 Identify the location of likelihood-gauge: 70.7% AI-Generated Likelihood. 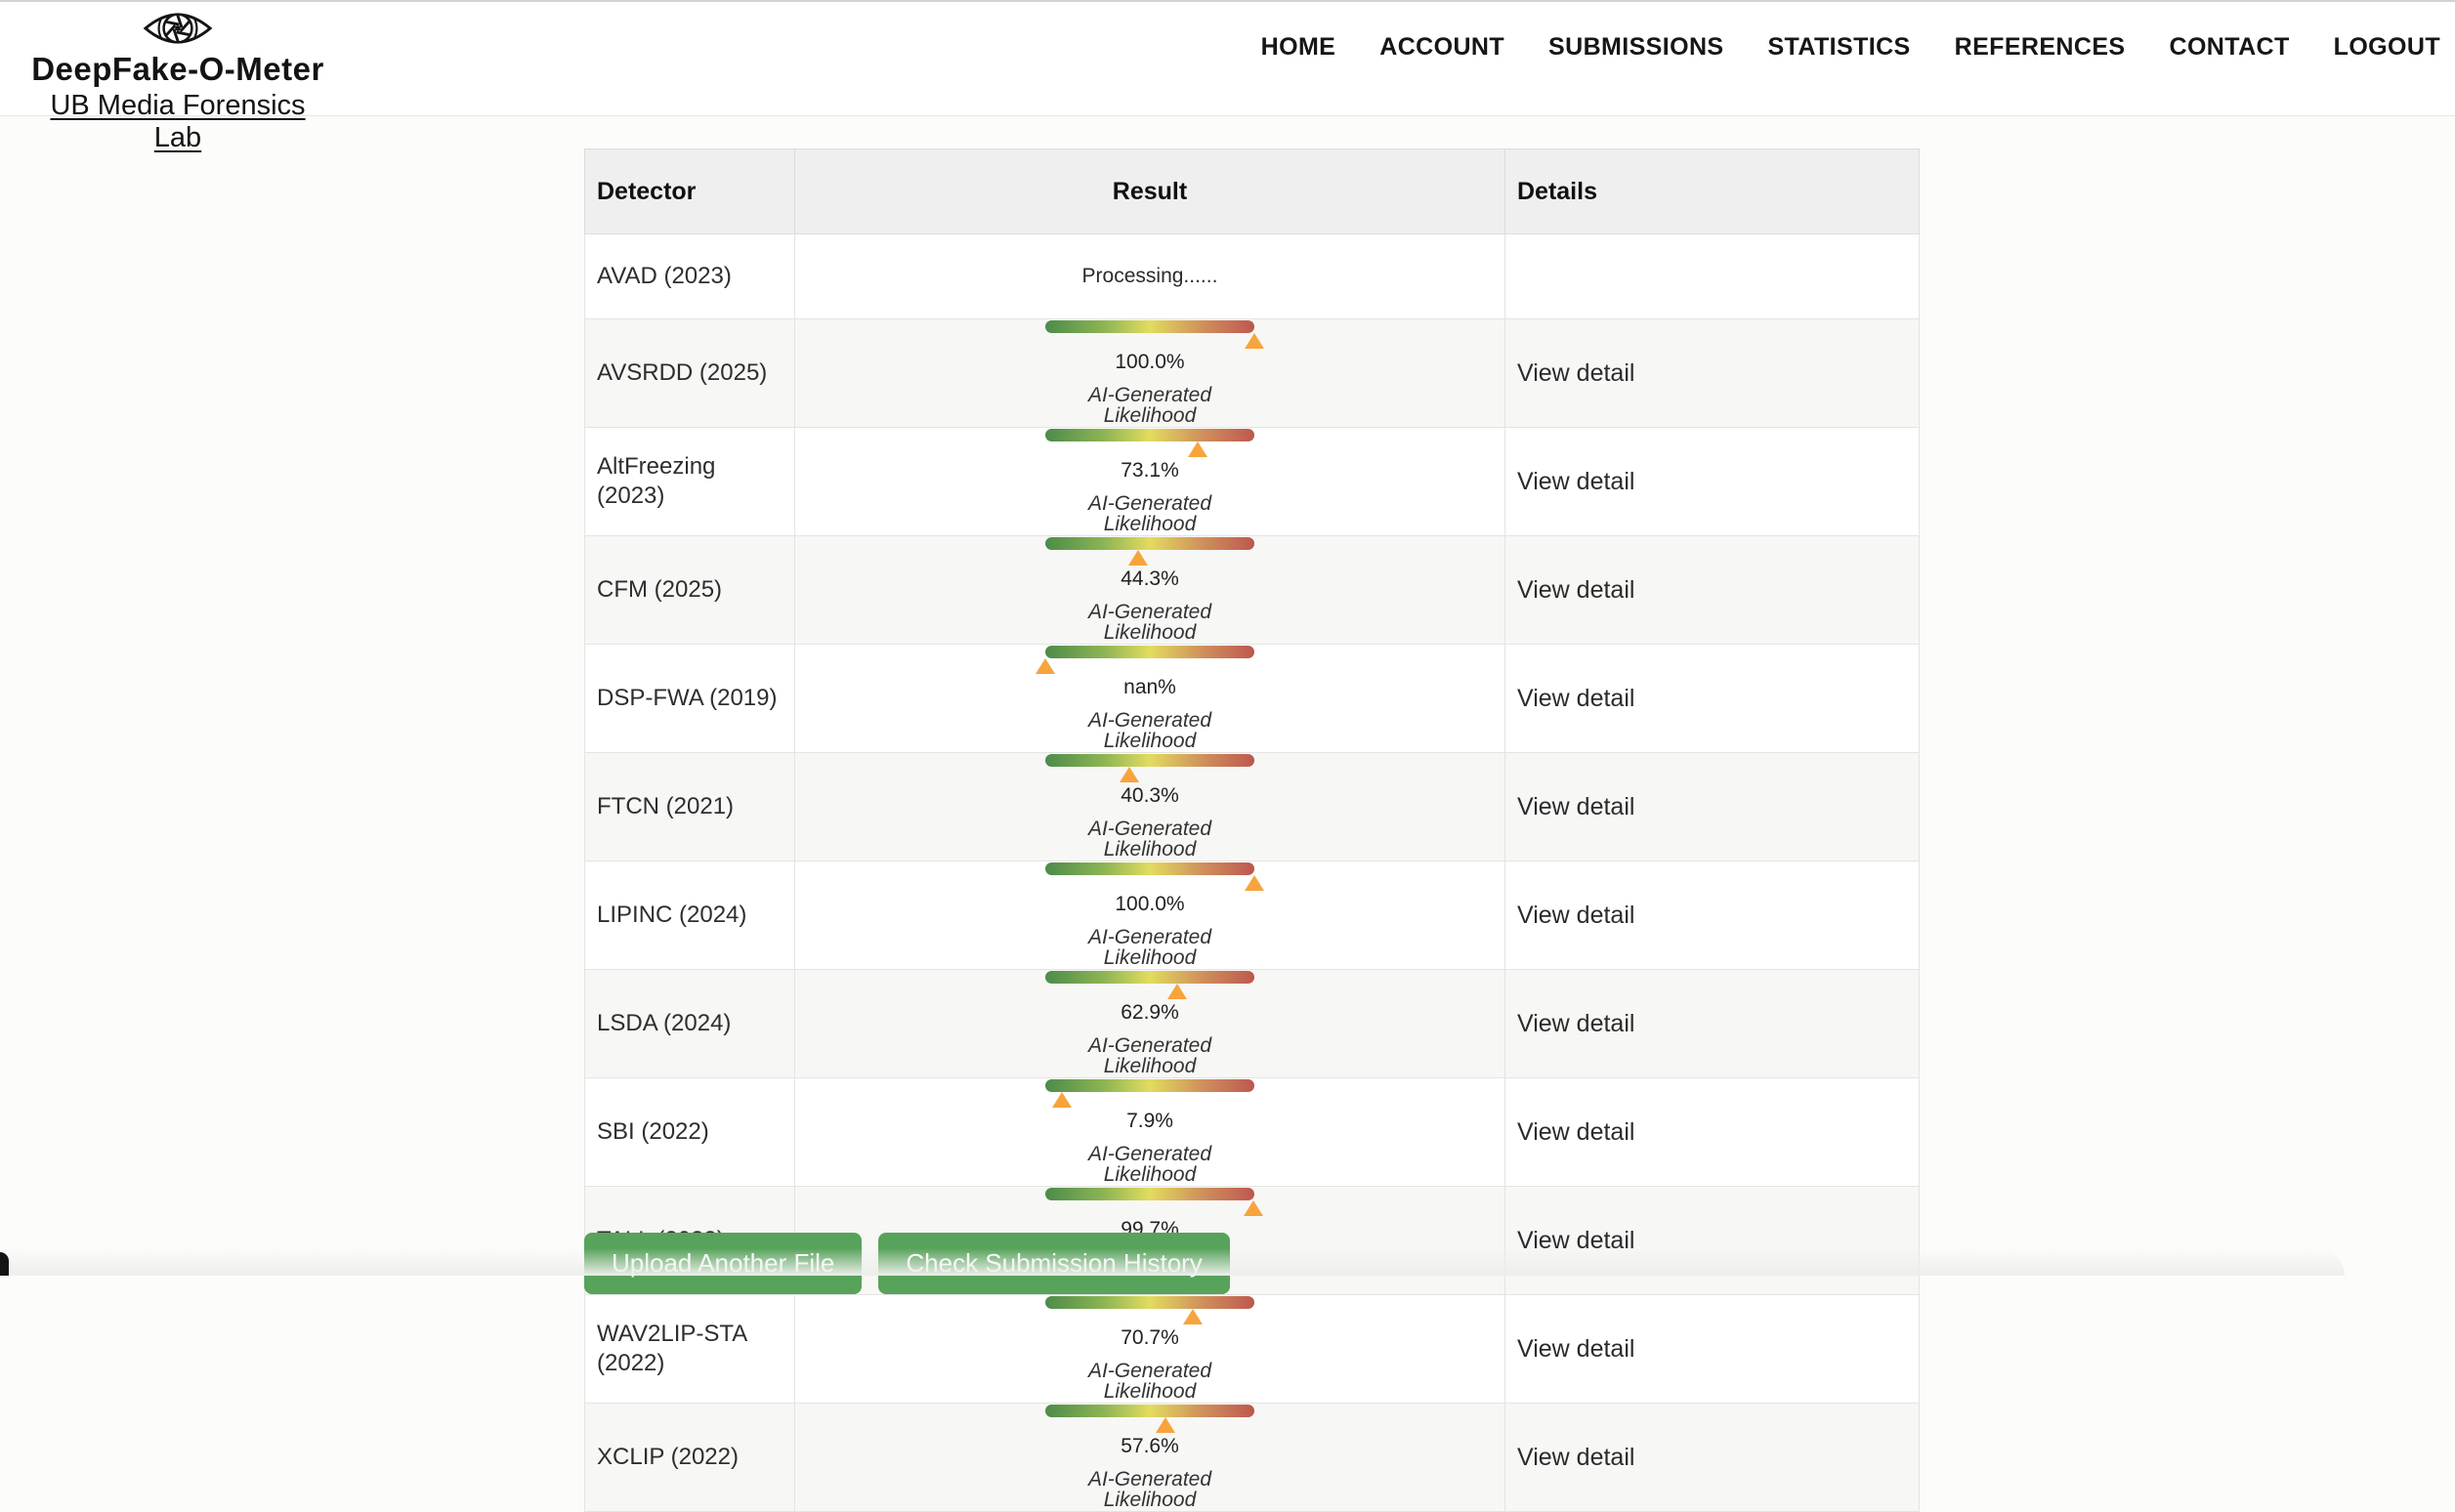
(1149, 1349).